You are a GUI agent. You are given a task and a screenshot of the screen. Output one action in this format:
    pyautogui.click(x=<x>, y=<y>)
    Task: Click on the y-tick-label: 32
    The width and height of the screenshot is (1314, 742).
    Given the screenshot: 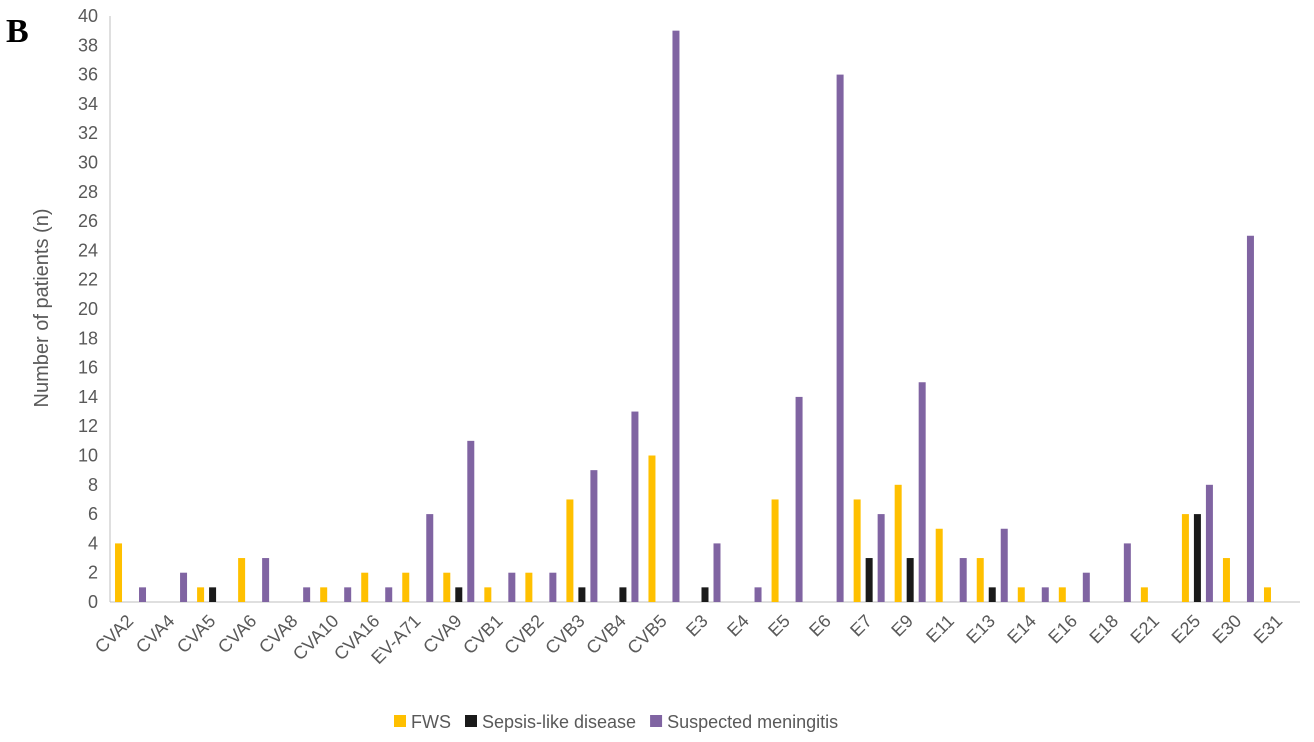 What is the action you would take?
    pyautogui.click(x=88, y=133)
    